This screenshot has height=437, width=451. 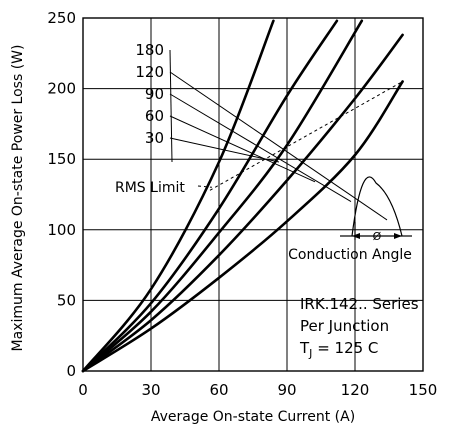 I want to click on x-tick-label: 90, so click(x=286, y=390).